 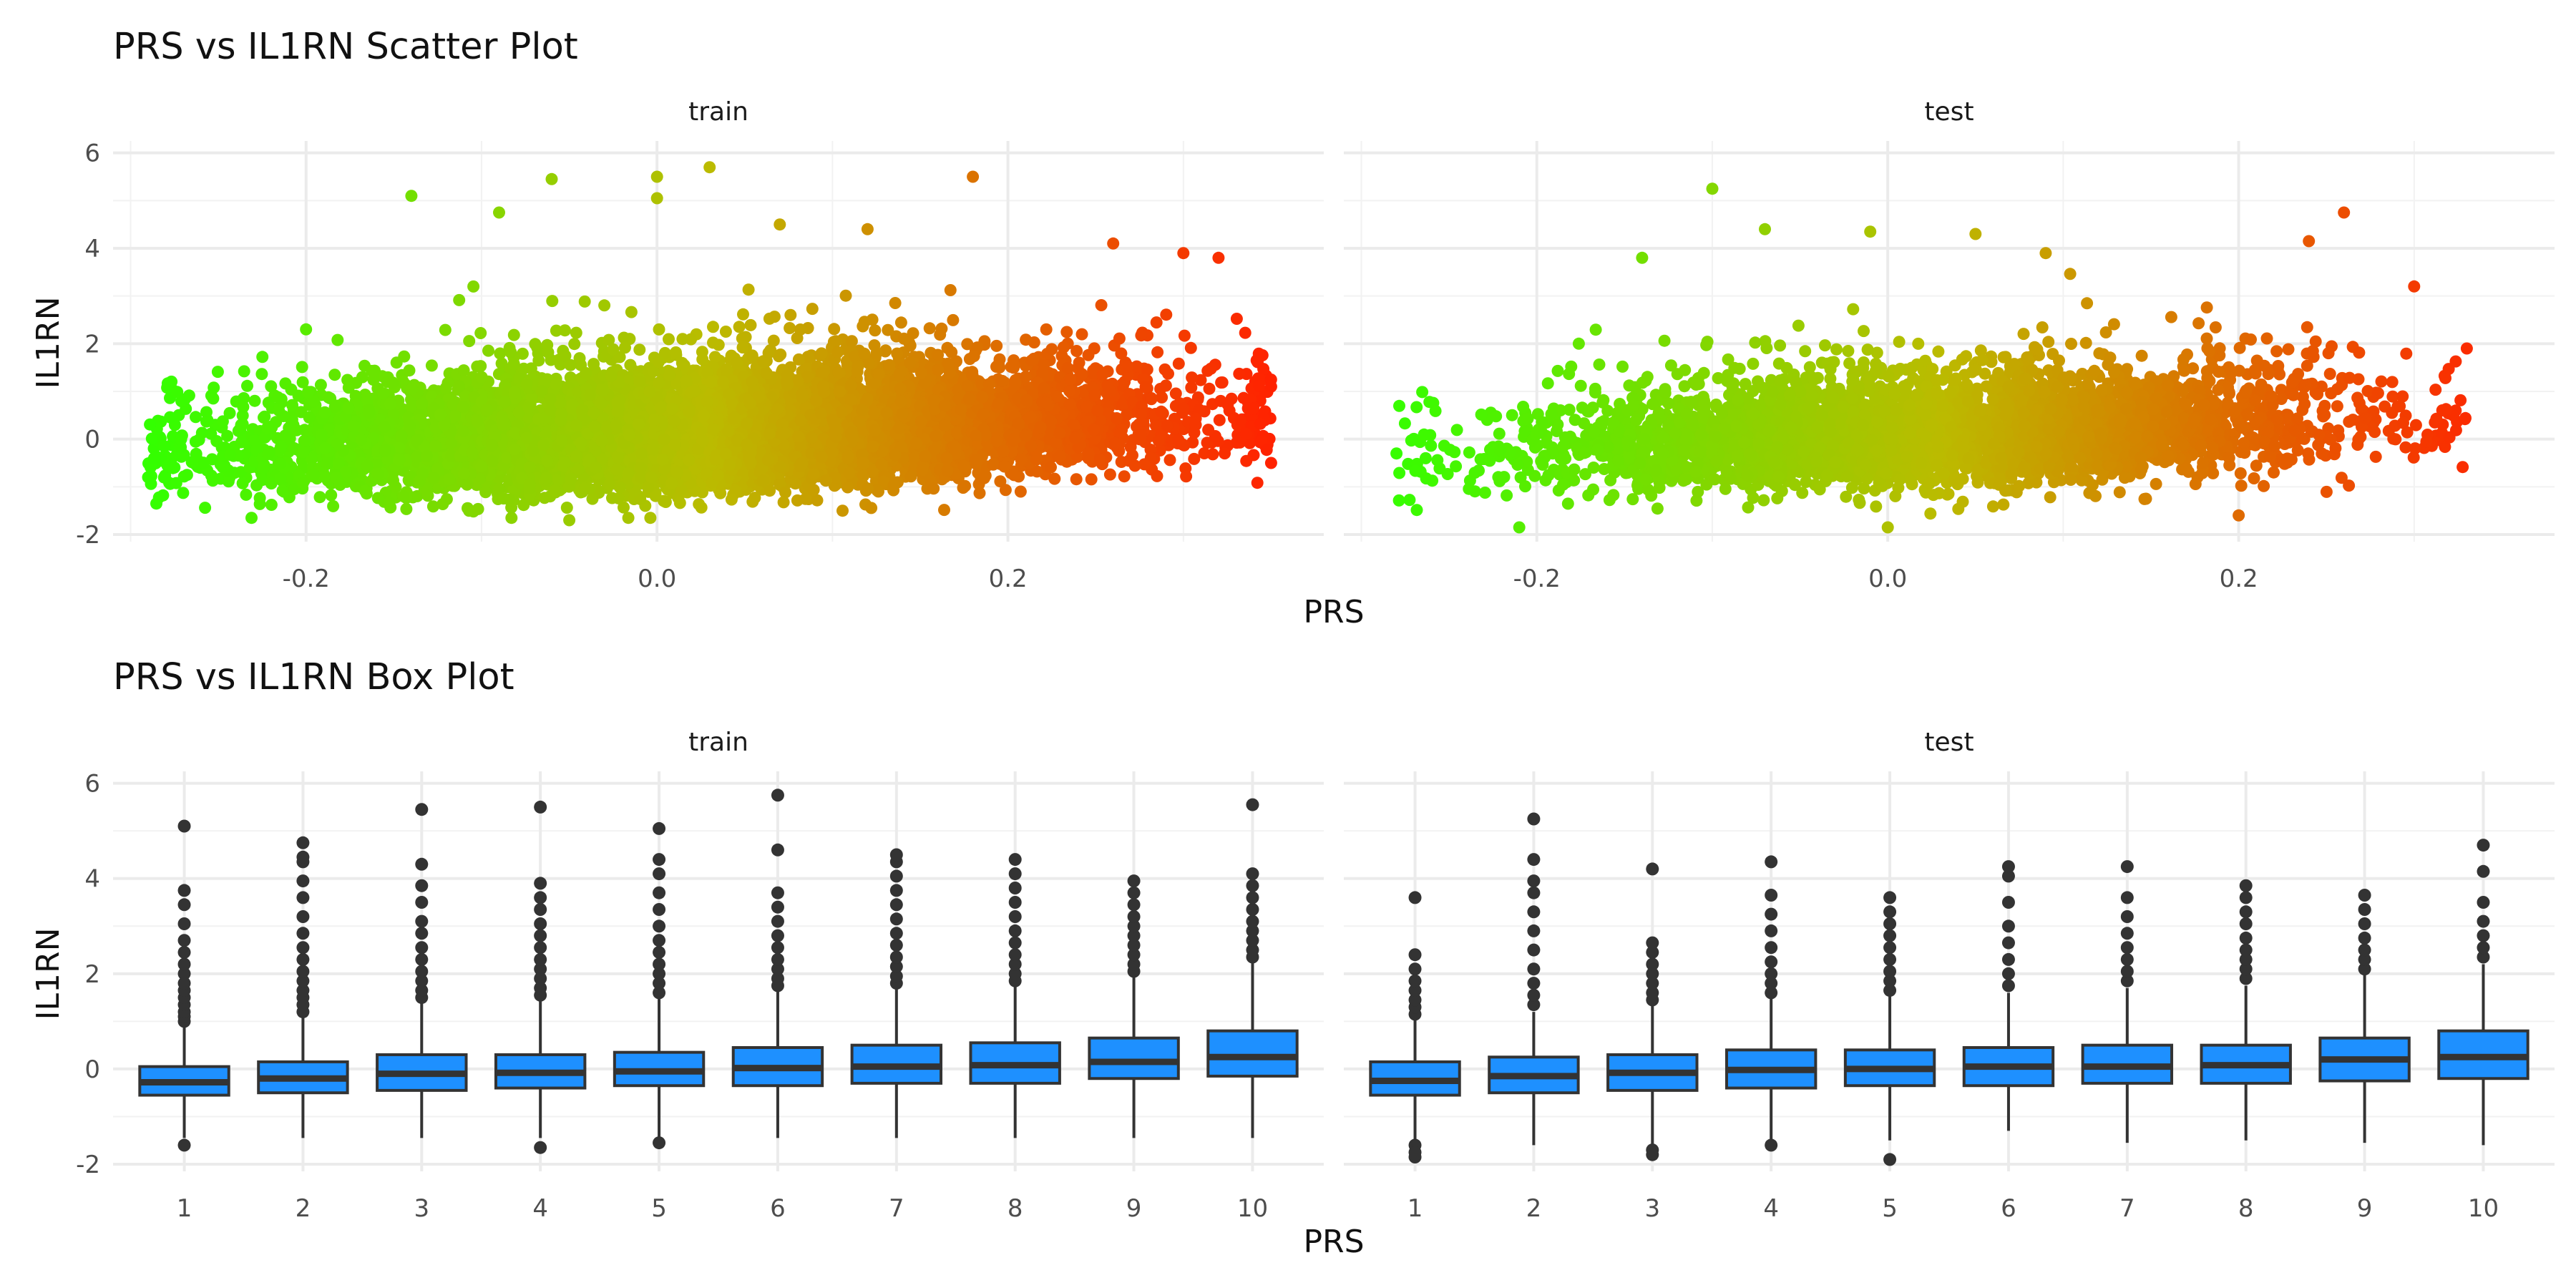 I want to click on x-tick-label: -0.2, so click(x=306, y=579).